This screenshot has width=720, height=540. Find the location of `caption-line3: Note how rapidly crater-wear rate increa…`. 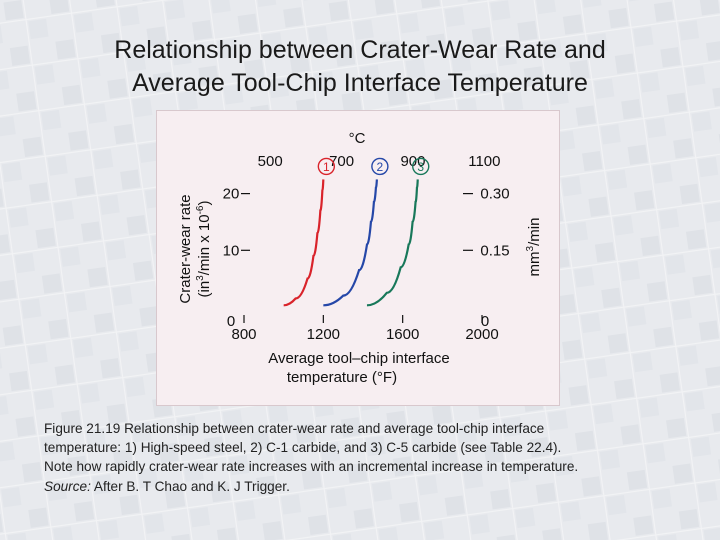

caption-line3: Note how rapidly crater-wear rate increa… is located at coordinates (311, 467).